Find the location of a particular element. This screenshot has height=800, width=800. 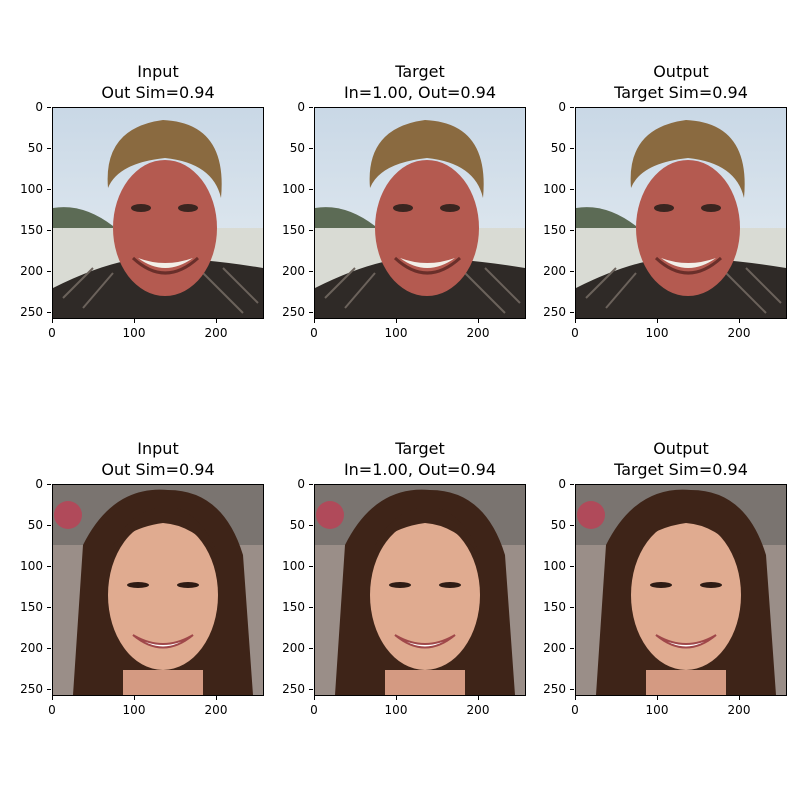

panel-title-line1: Input is located at coordinates (158, 448).